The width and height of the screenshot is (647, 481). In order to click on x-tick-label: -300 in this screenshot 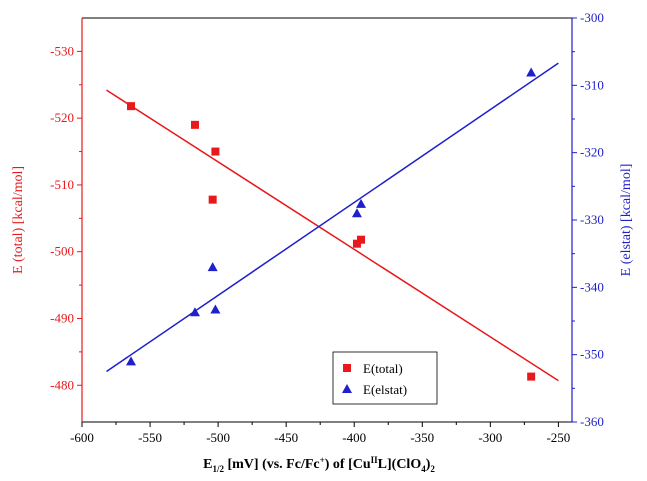, I will do `click(490, 437)`.